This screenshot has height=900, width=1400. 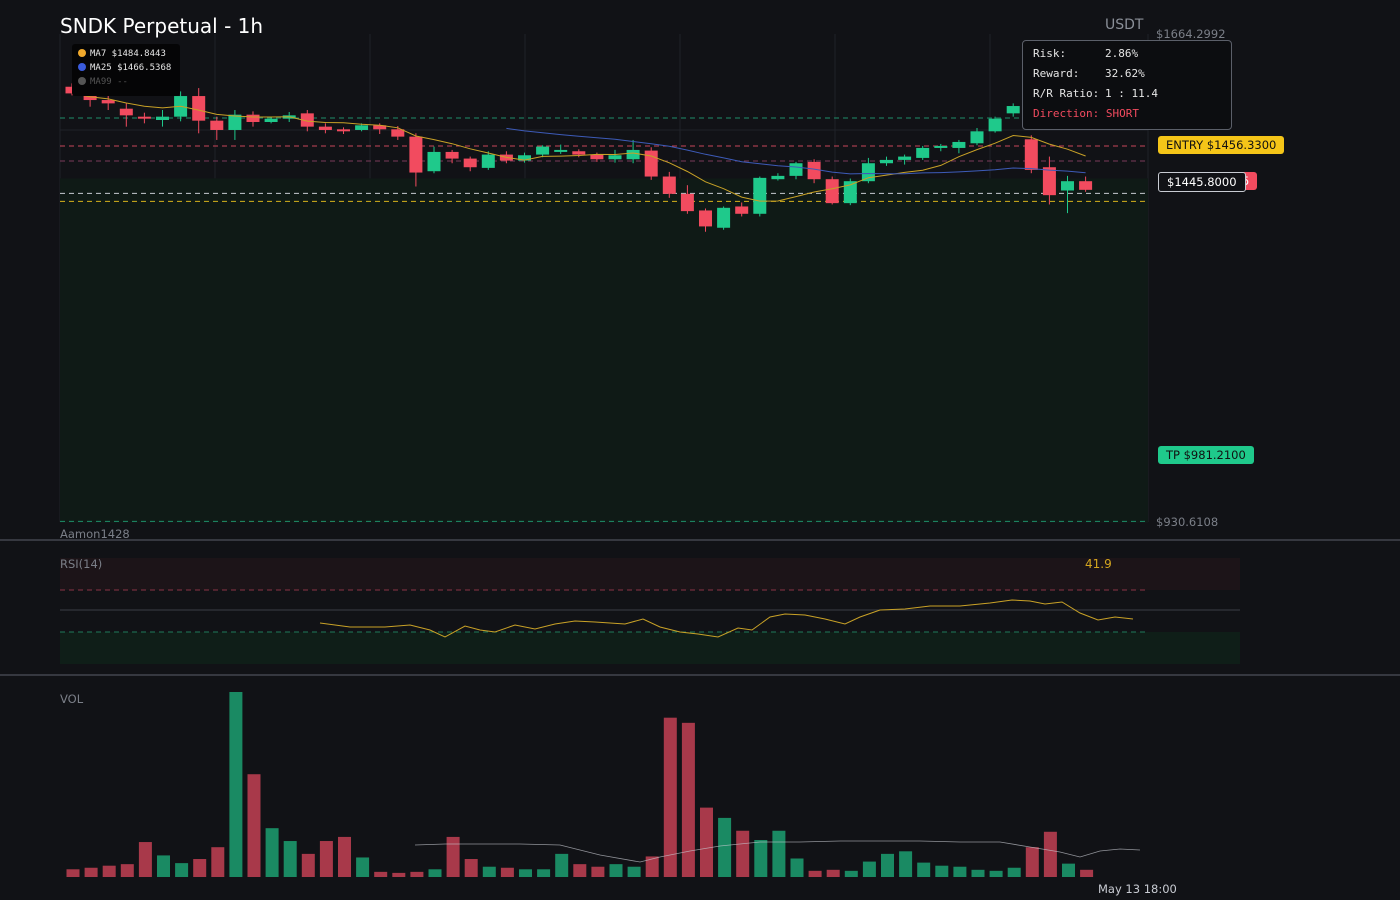 What do you see at coordinates (1066, 93) in the screenshot?
I see `ratio-key: R/R Ratio:` at bounding box center [1066, 93].